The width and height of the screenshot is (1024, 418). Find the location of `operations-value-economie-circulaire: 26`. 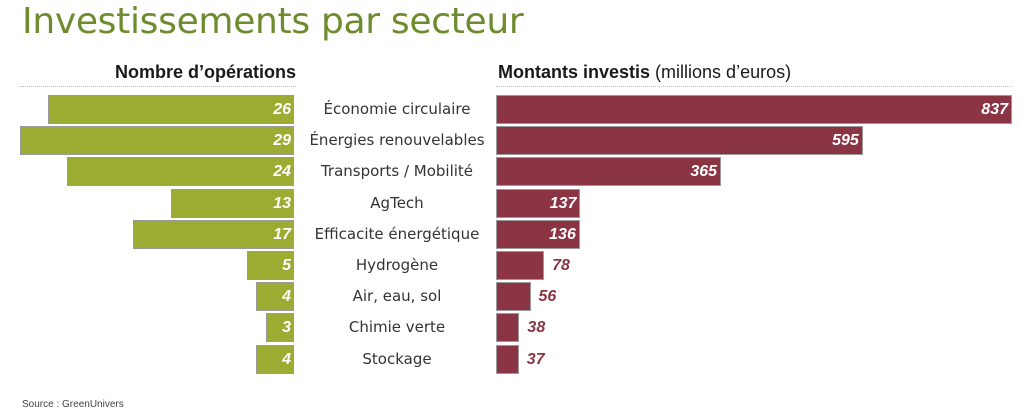

operations-value-economie-circulaire: 26 is located at coordinates (282, 109).